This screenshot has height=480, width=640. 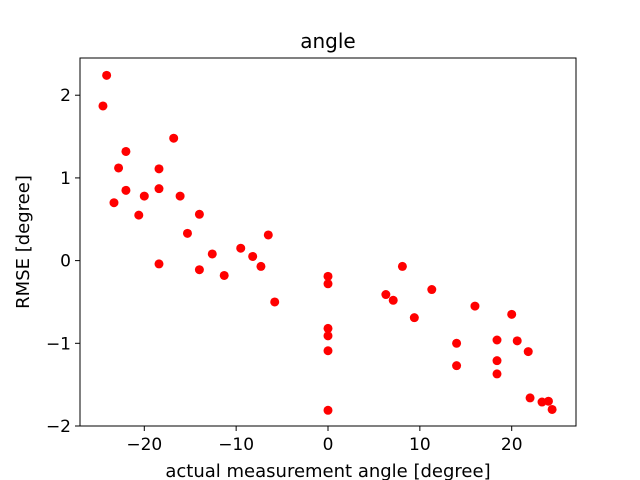 I want to click on y-axis-ticks: −2 −1 0 1 2, so click(x=63, y=261).